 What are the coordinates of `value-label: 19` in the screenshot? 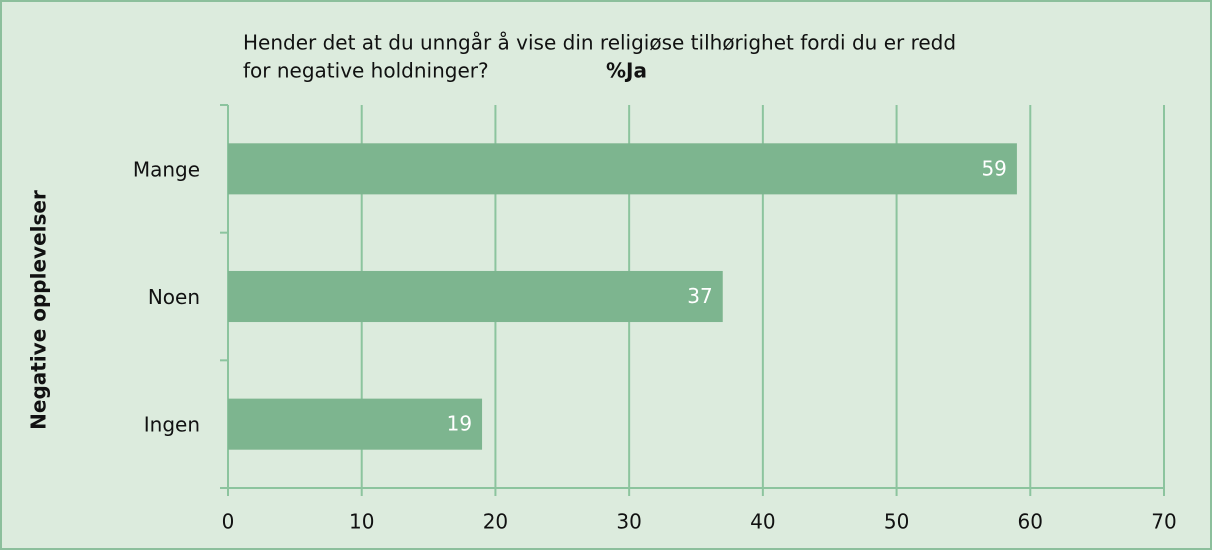 It's located at (459, 424).